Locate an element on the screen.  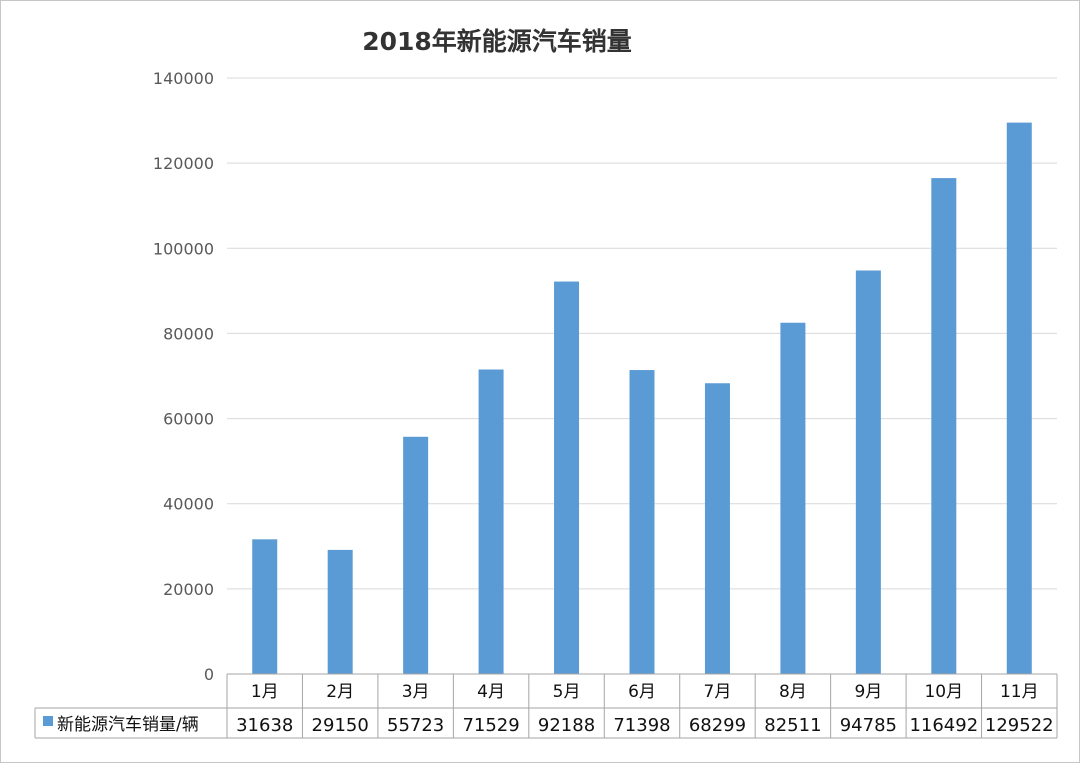
y-tick-label: 80000 is located at coordinates (188, 333).